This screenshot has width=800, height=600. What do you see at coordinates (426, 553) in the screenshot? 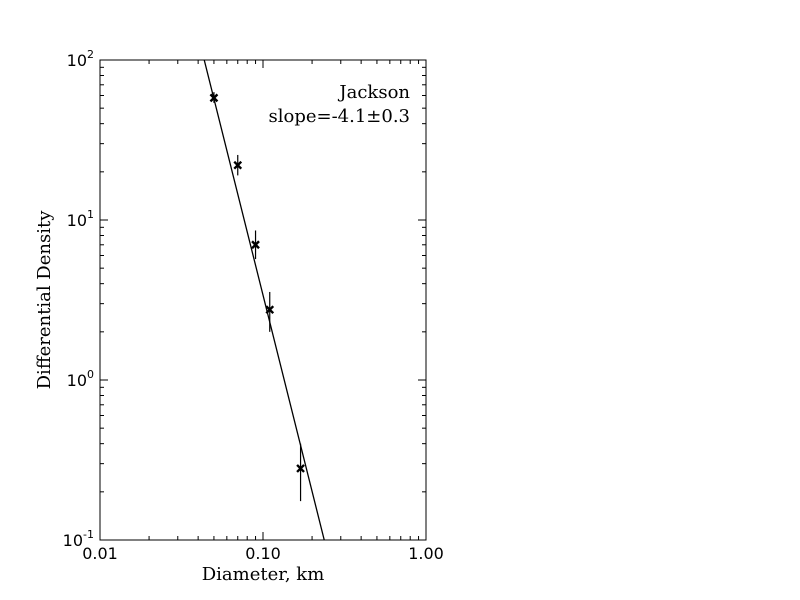
I see `x-tick-label: 1.00` at bounding box center [426, 553].